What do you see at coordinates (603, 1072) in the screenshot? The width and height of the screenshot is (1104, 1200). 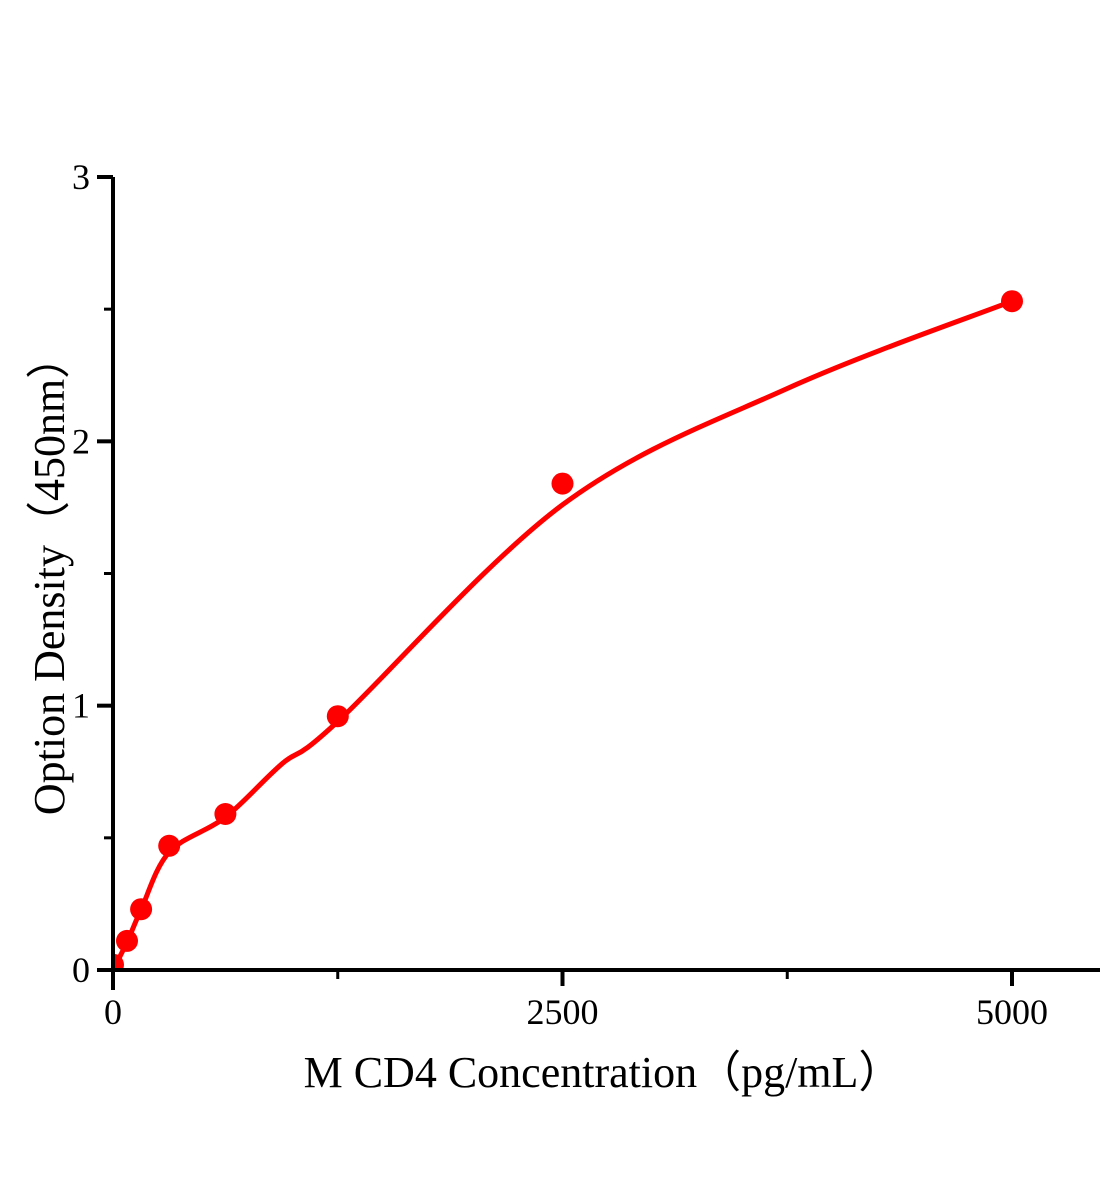 I see `x-axis-title: M CD4 Concentration（pg/mL）` at bounding box center [603, 1072].